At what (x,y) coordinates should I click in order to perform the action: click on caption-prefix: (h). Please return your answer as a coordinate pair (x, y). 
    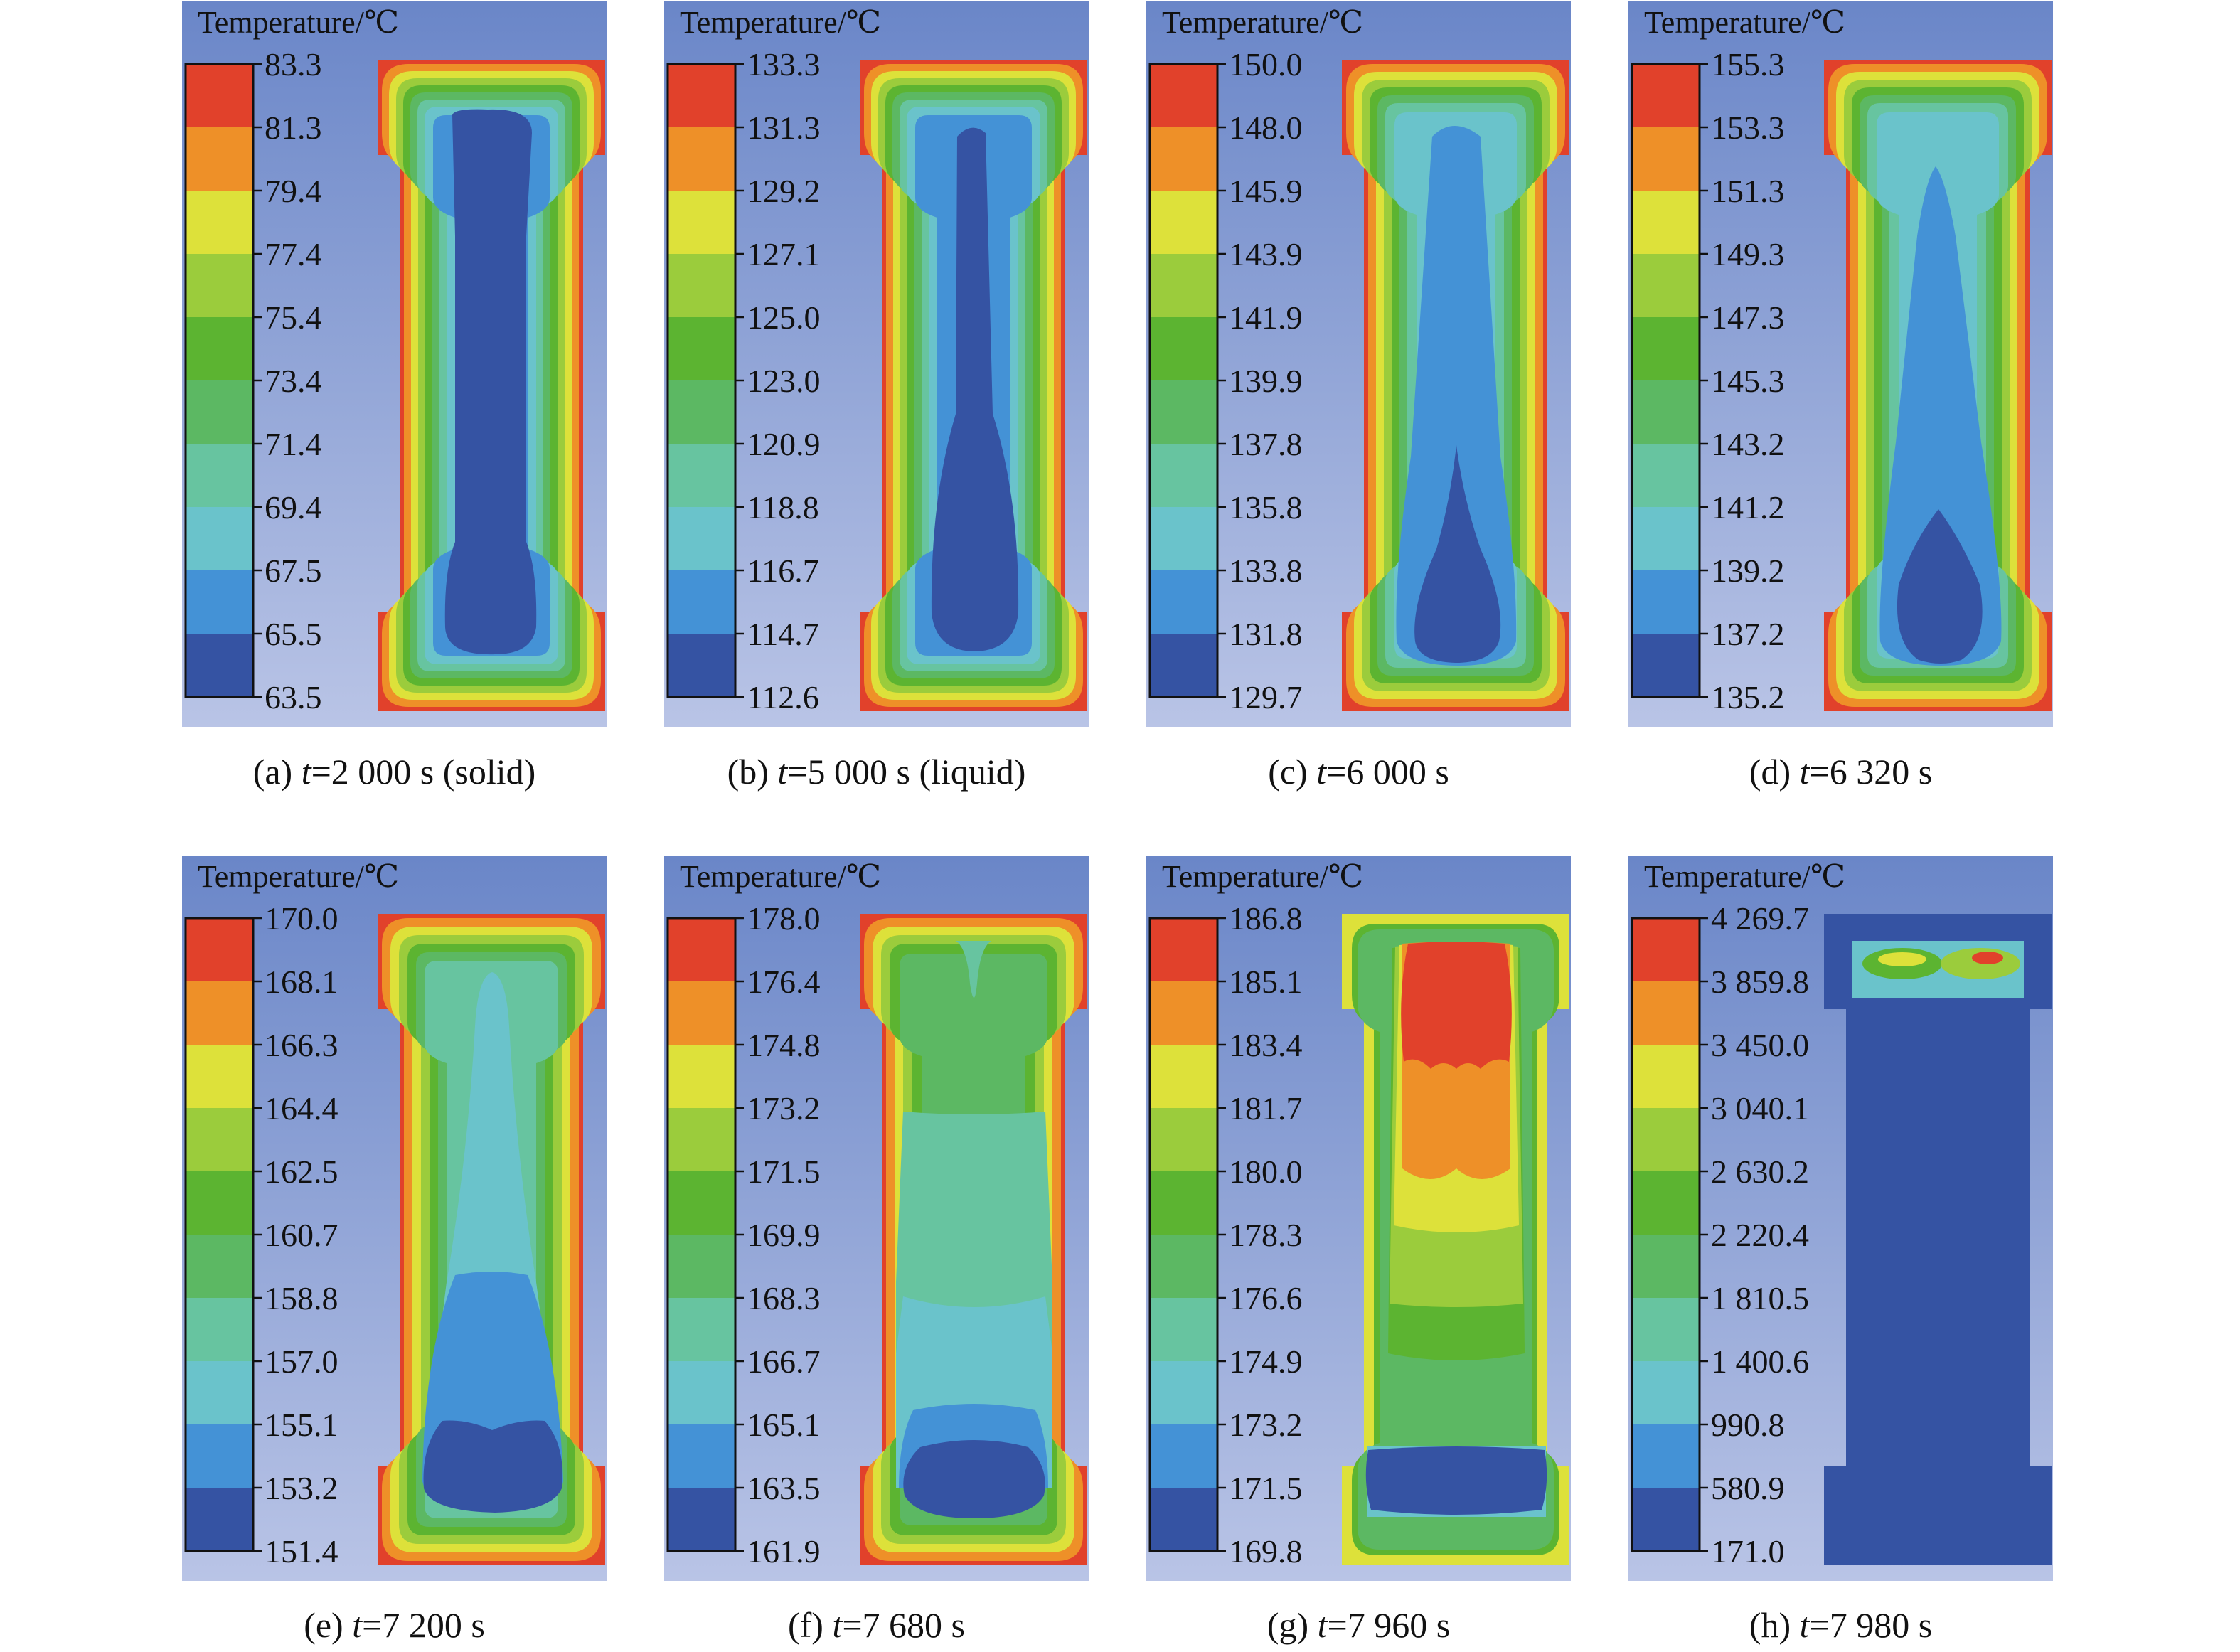
    Looking at the image, I should click on (1774, 1625).